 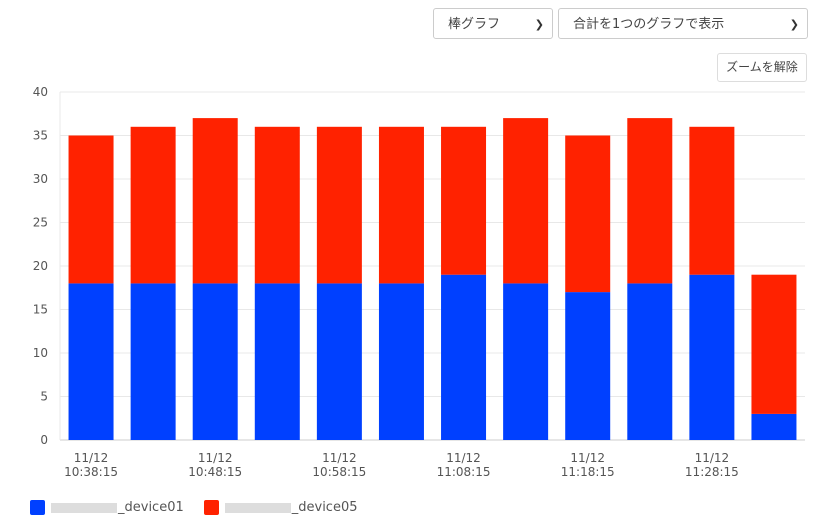 What do you see at coordinates (474, 24) in the screenshot?
I see `chart-type-value: 棒グラフ` at bounding box center [474, 24].